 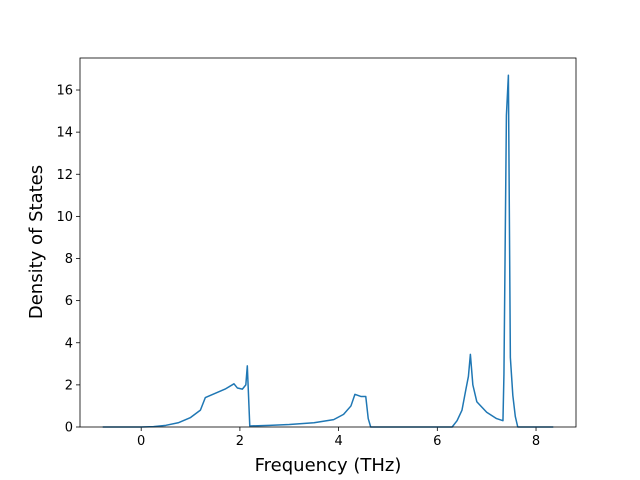 I want to click on y-tick-label: 6, so click(x=69, y=301).